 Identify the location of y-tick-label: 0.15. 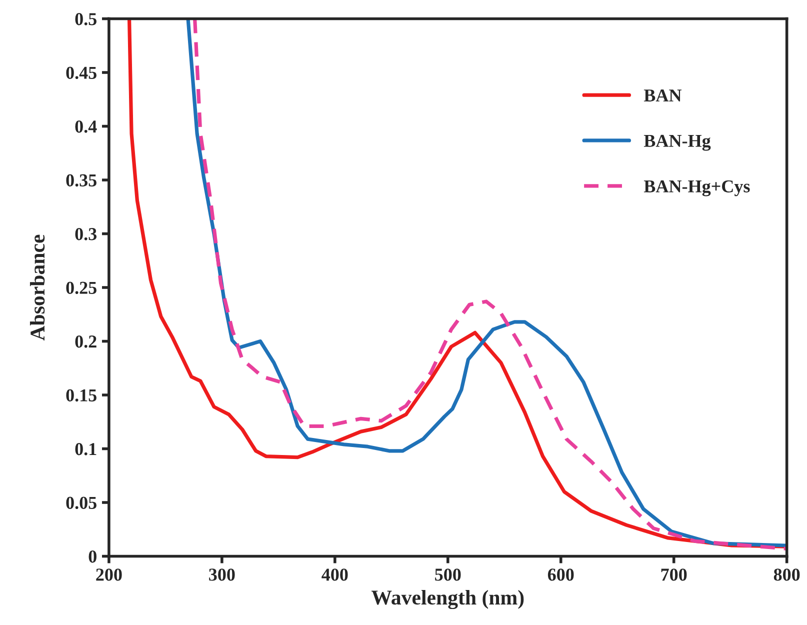
(81, 395).